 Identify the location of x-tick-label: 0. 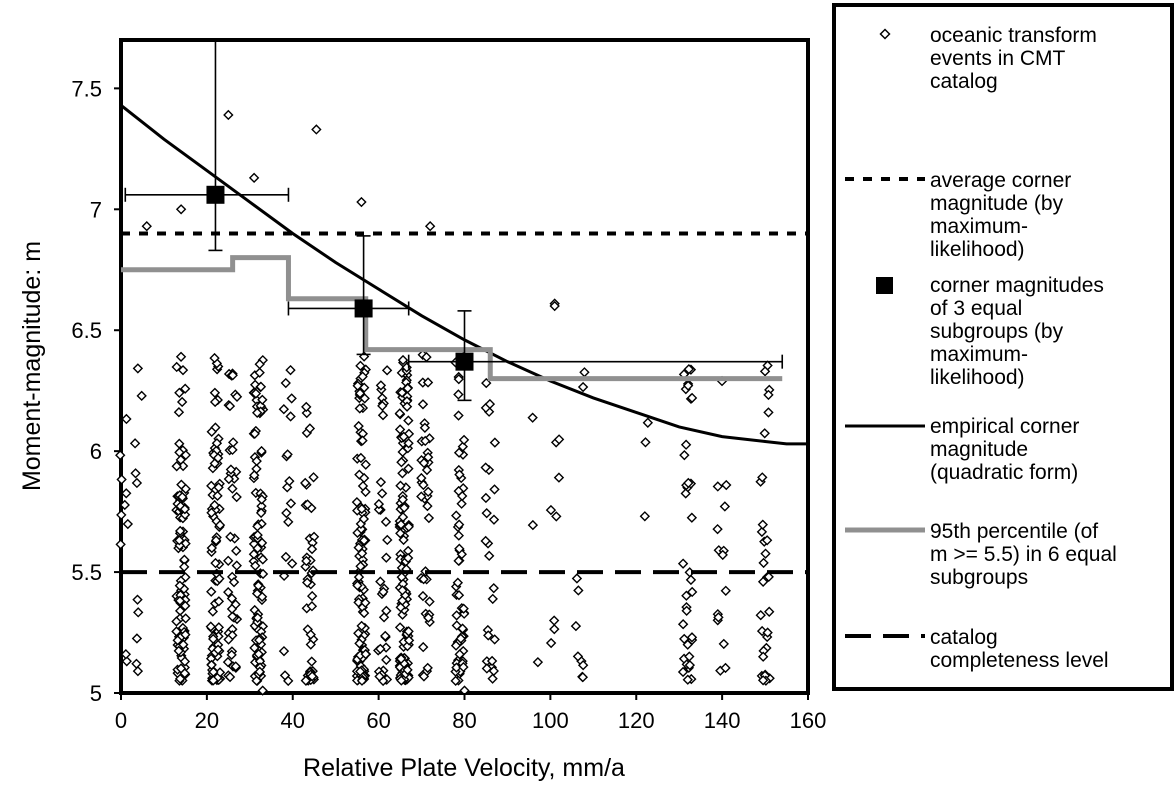
(121, 720).